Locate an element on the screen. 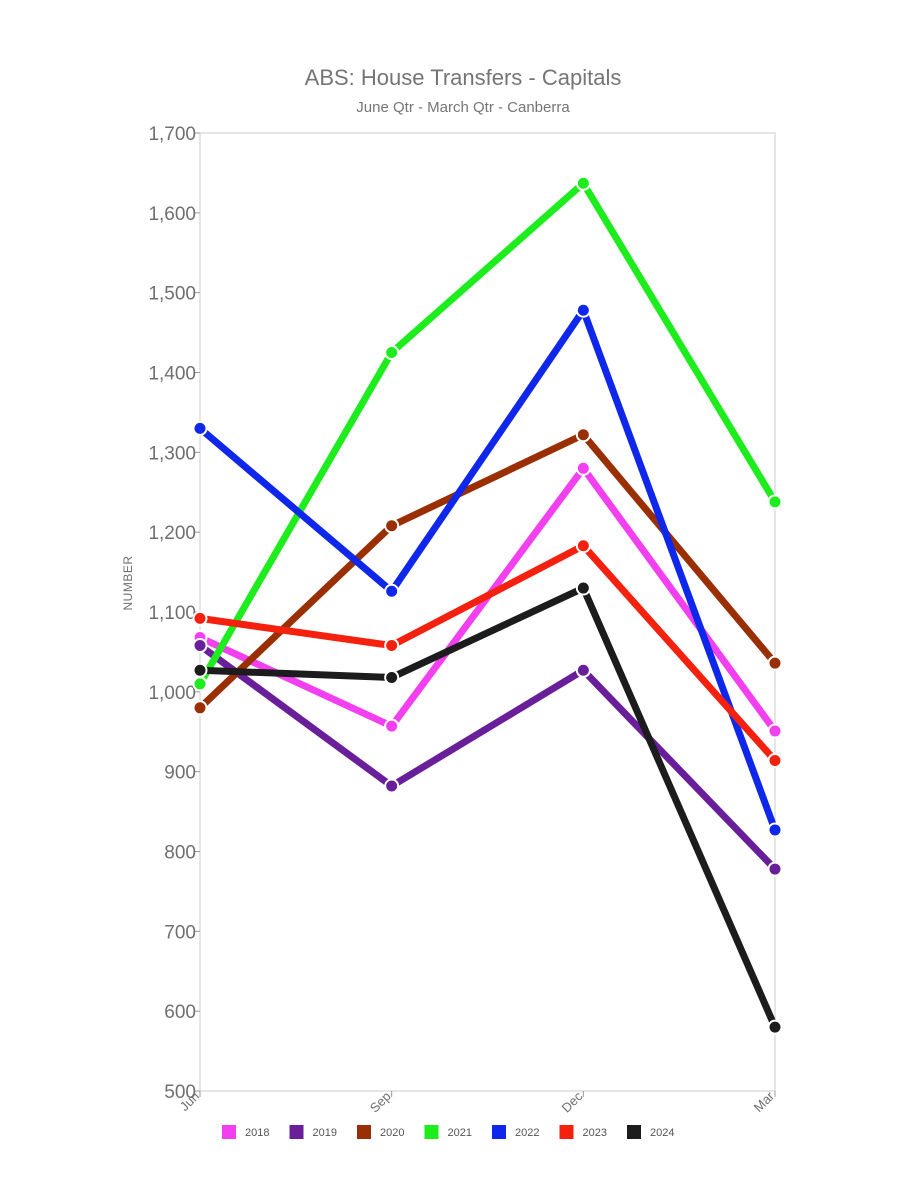 This screenshot has height=1200, width=900. series-2019 is located at coordinates (487, 757).